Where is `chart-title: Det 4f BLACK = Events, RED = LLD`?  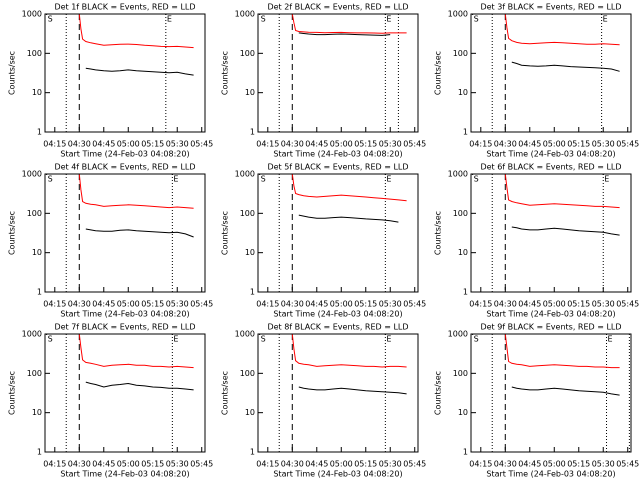
chart-title: Det 4f BLACK = Events, RED = LLD is located at coordinates (124, 167).